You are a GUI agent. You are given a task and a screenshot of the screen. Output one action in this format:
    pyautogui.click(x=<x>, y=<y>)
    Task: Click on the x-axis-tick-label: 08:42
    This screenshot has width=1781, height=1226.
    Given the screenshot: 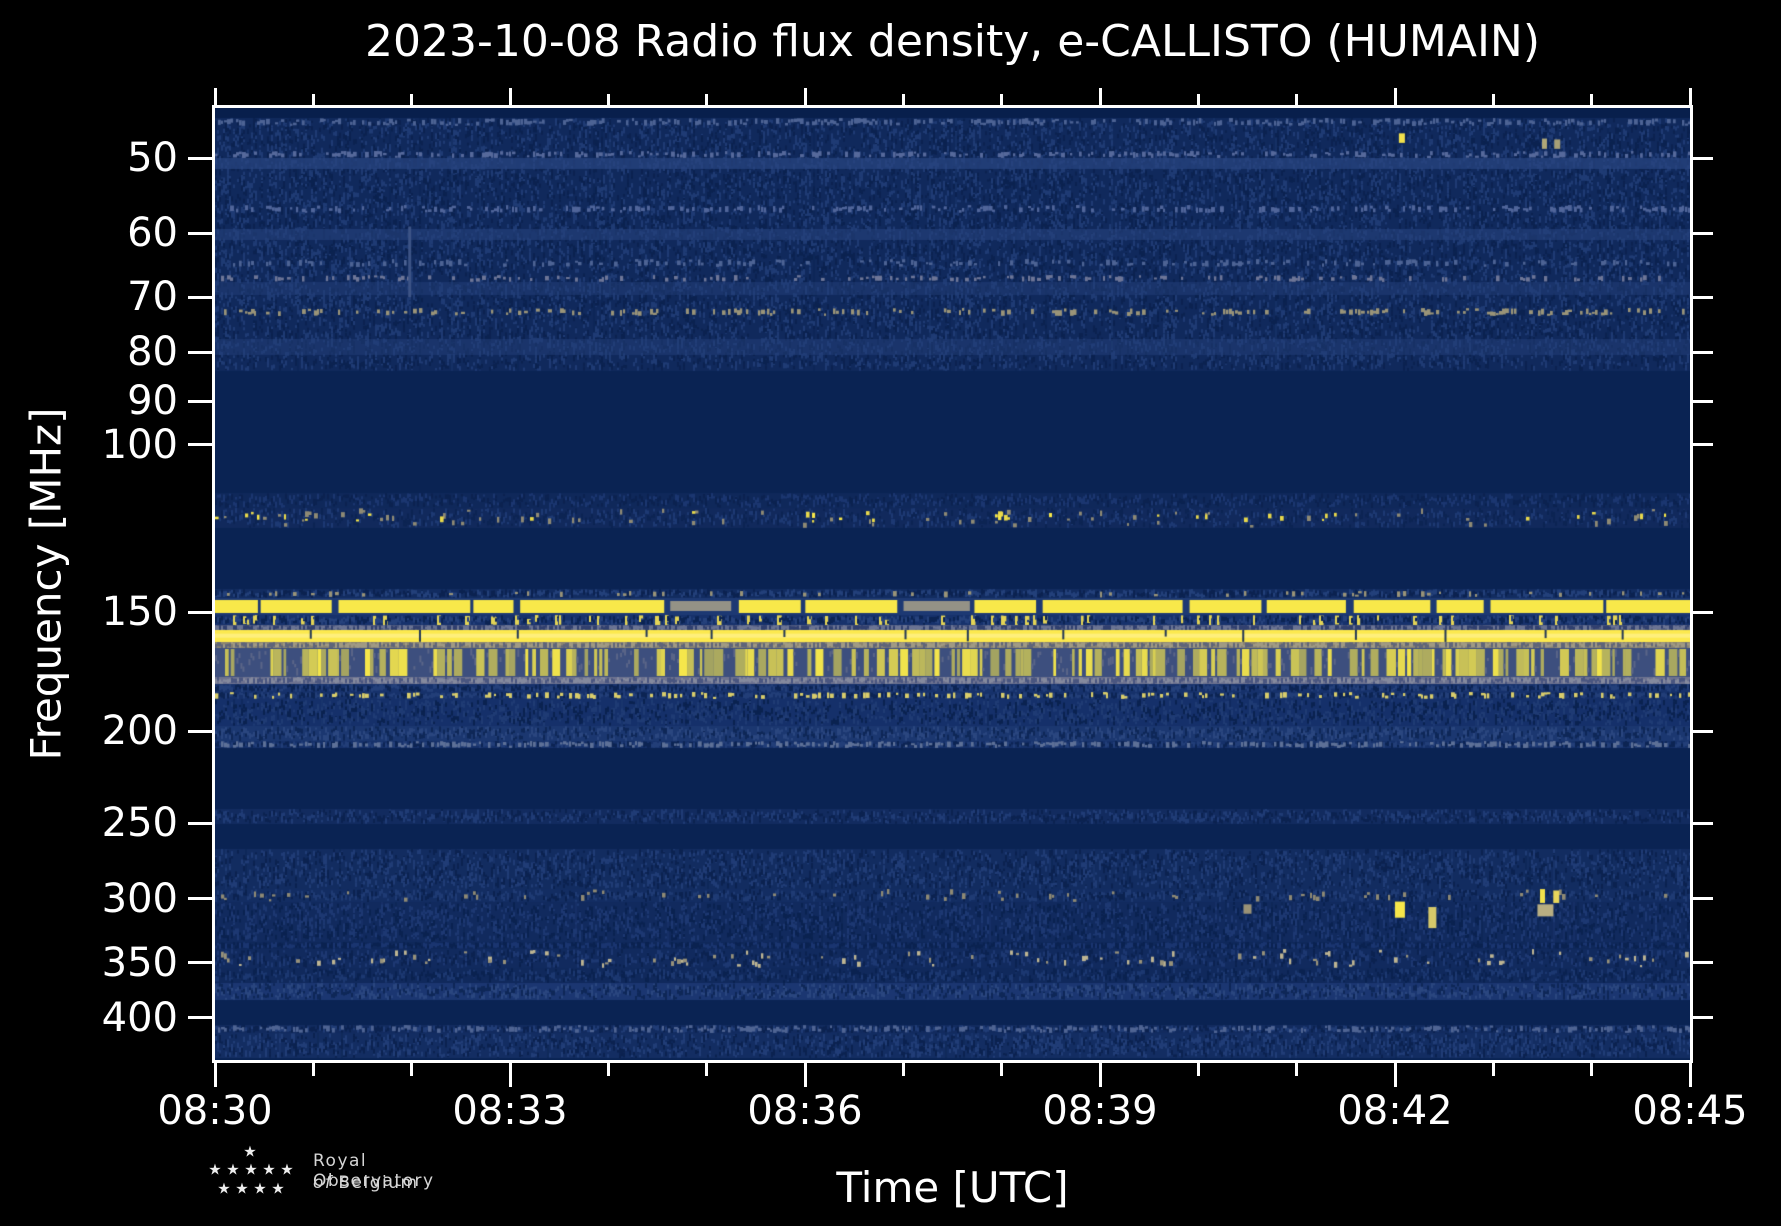 What is the action you would take?
    pyautogui.click(x=1395, y=1111)
    